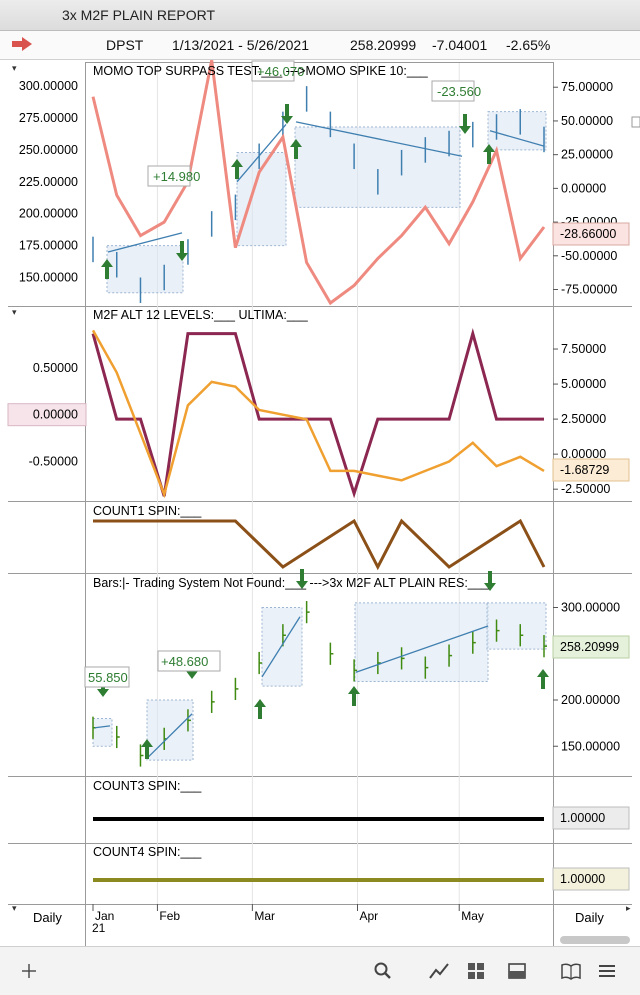  I want to click on bars-annotation-label: +48.680, so click(184, 661).